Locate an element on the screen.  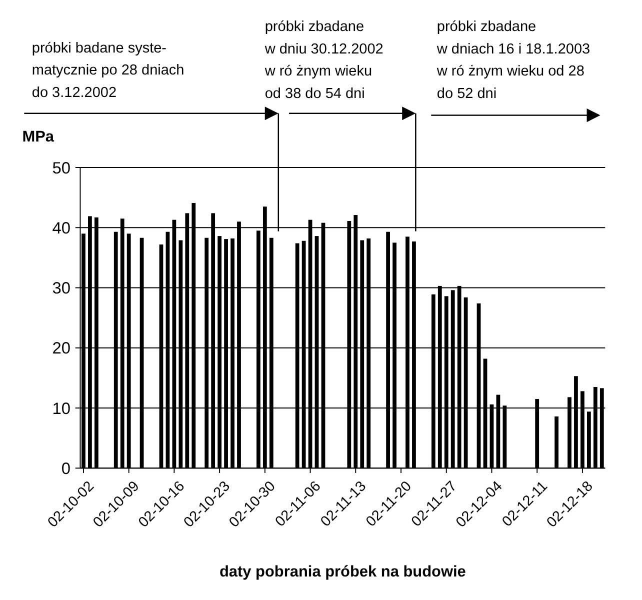
text: próbki badane syste- matycznie po 28 dniach do 3.12.2002 is located at coordinates (108, 70).